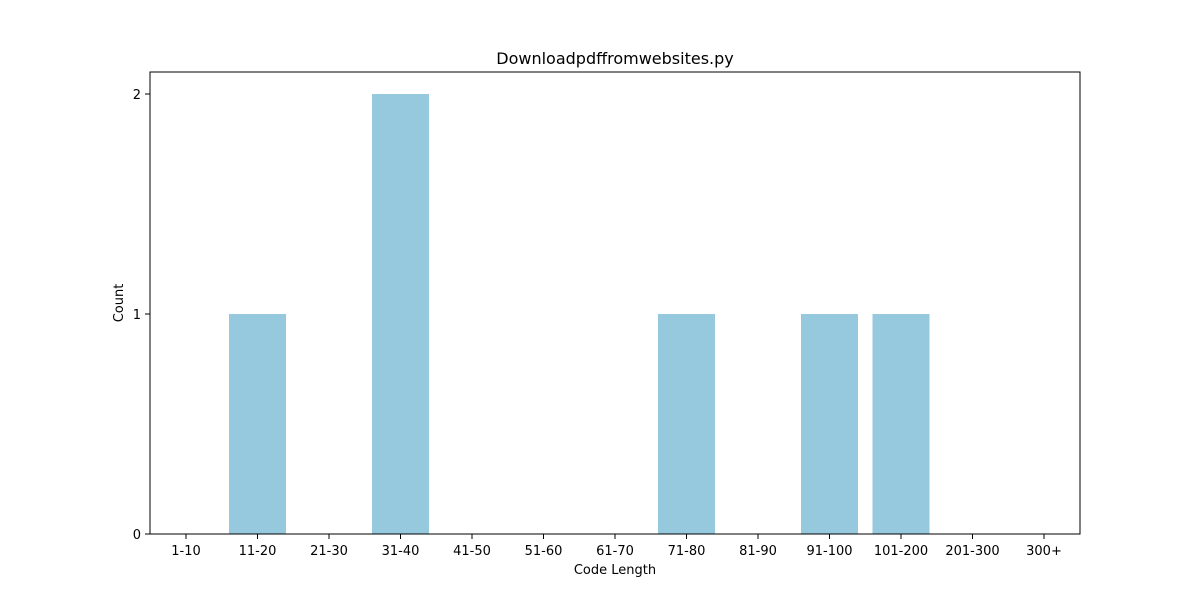 This screenshot has height=604, width=1200. What do you see at coordinates (186, 551) in the screenshot?
I see `x-tick-label: 1-10` at bounding box center [186, 551].